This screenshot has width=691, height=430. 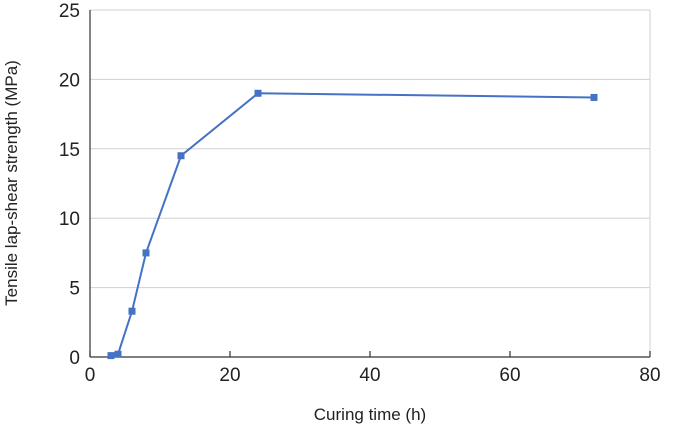 What do you see at coordinates (11, 183) in the screenshot?
I see `y-axis-title: Tensile lap-shear strength (MPa)` at bounding box center [11, 183].